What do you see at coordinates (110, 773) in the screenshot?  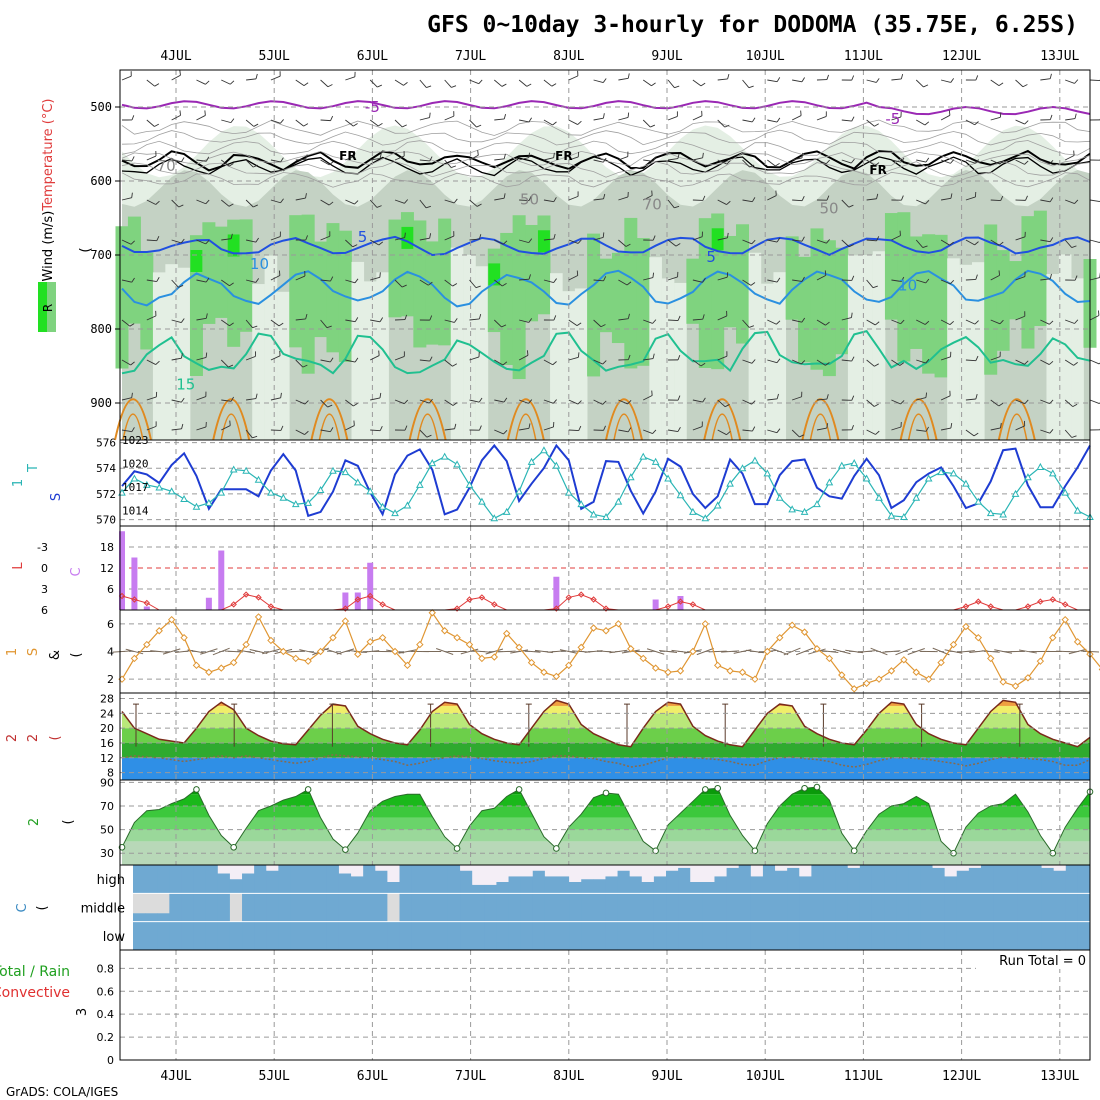 I see `temp-tick-label: 8` at bounding box center [110, 773].